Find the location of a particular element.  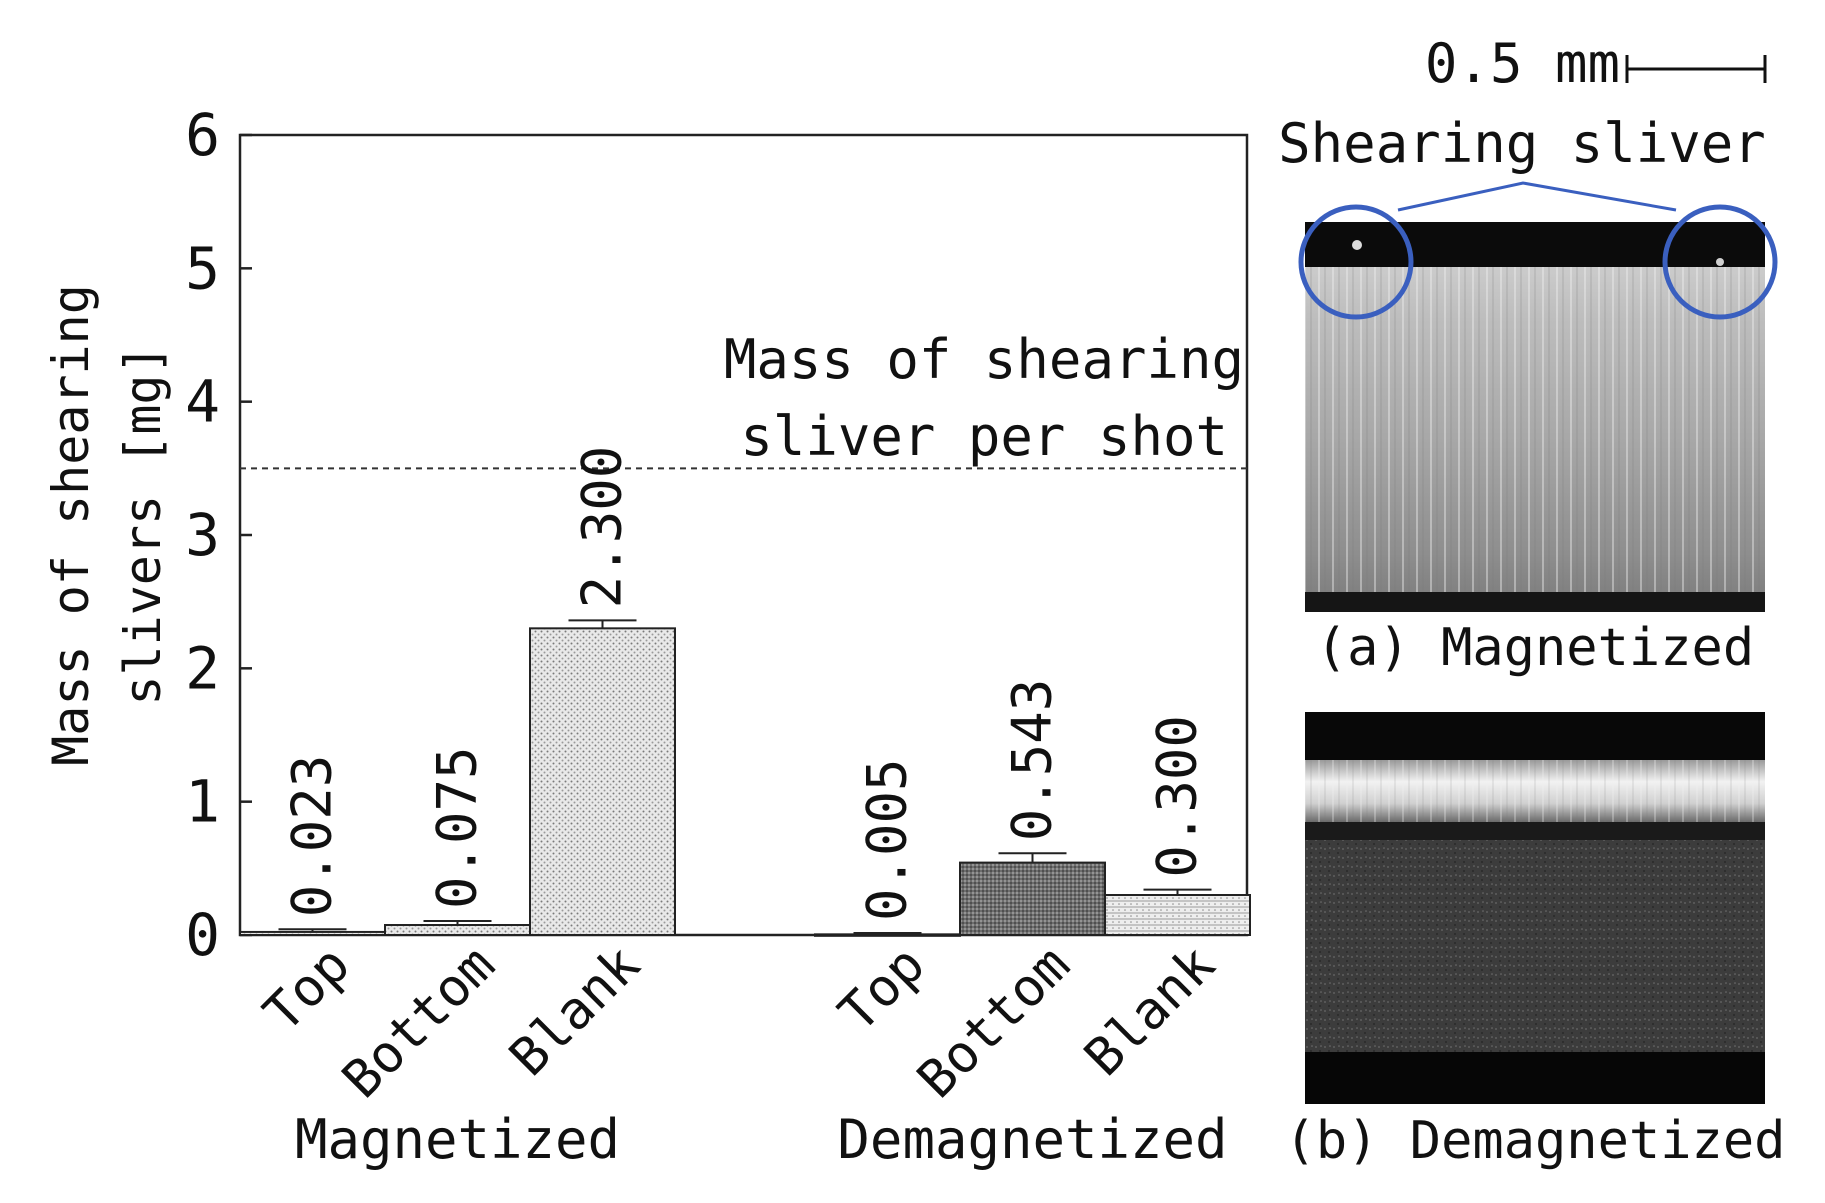

bar-demagnetized-top is located at coordinates (887, 935).